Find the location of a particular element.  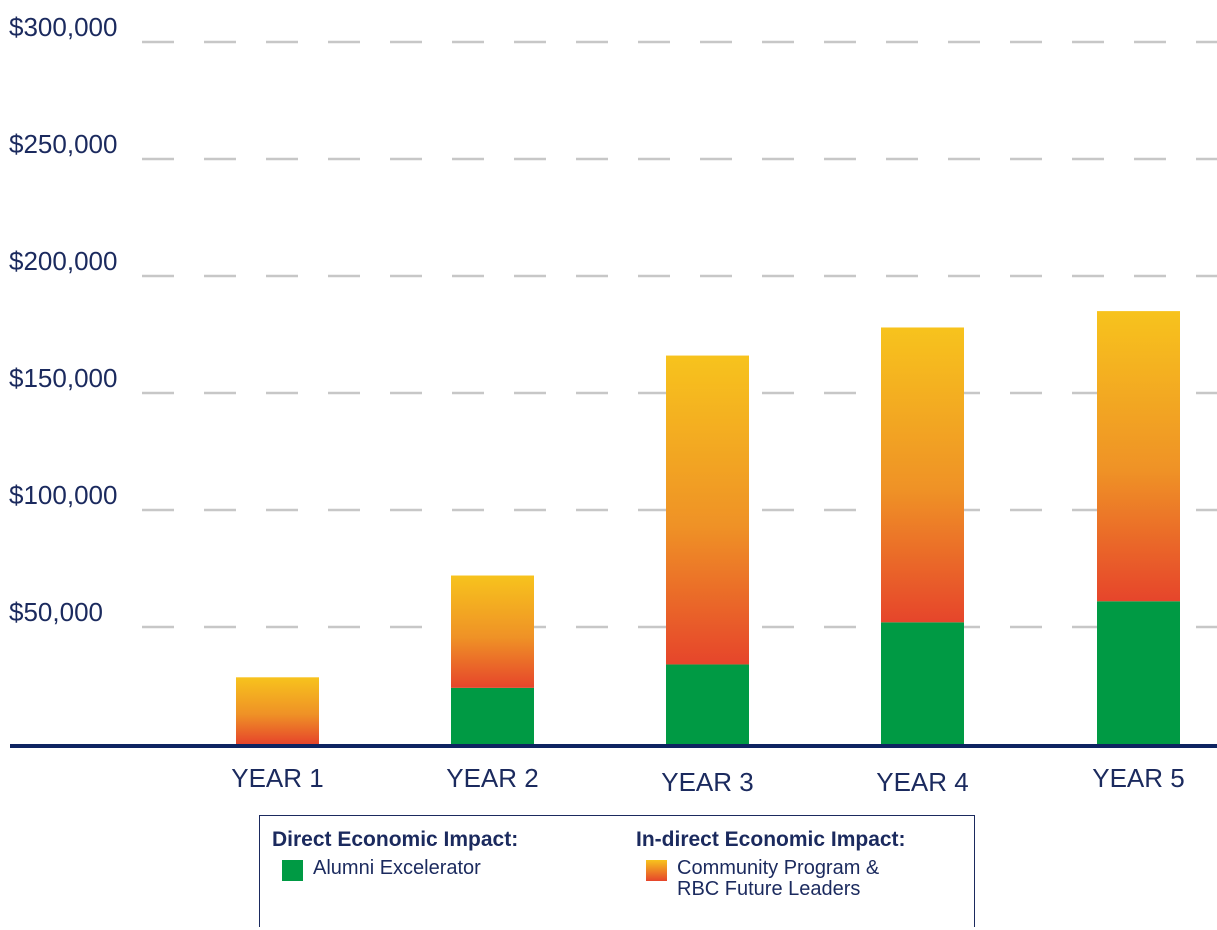

y-tick-label: $150,000 is located at coordinates (63, 378).